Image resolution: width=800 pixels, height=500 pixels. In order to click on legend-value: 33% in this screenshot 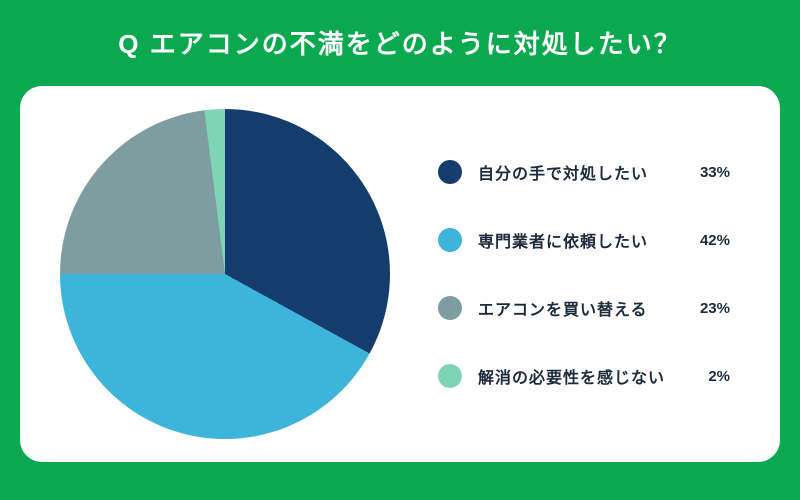, I will do `click(714, 172)`.